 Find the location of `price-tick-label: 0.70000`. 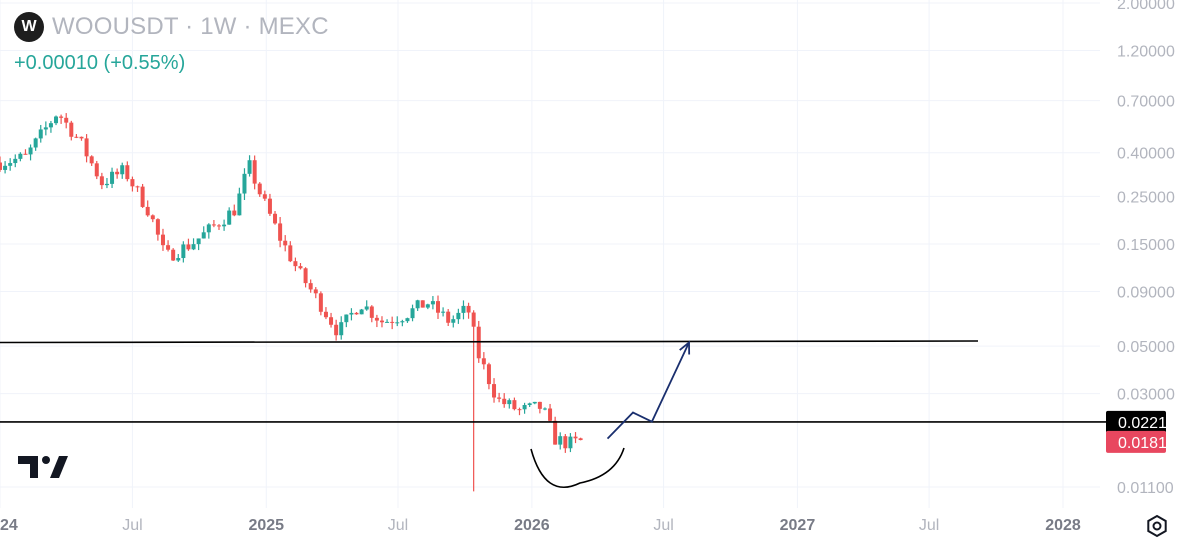

price-tick-label: 0.70000 is located at coordinates (1146, 102).